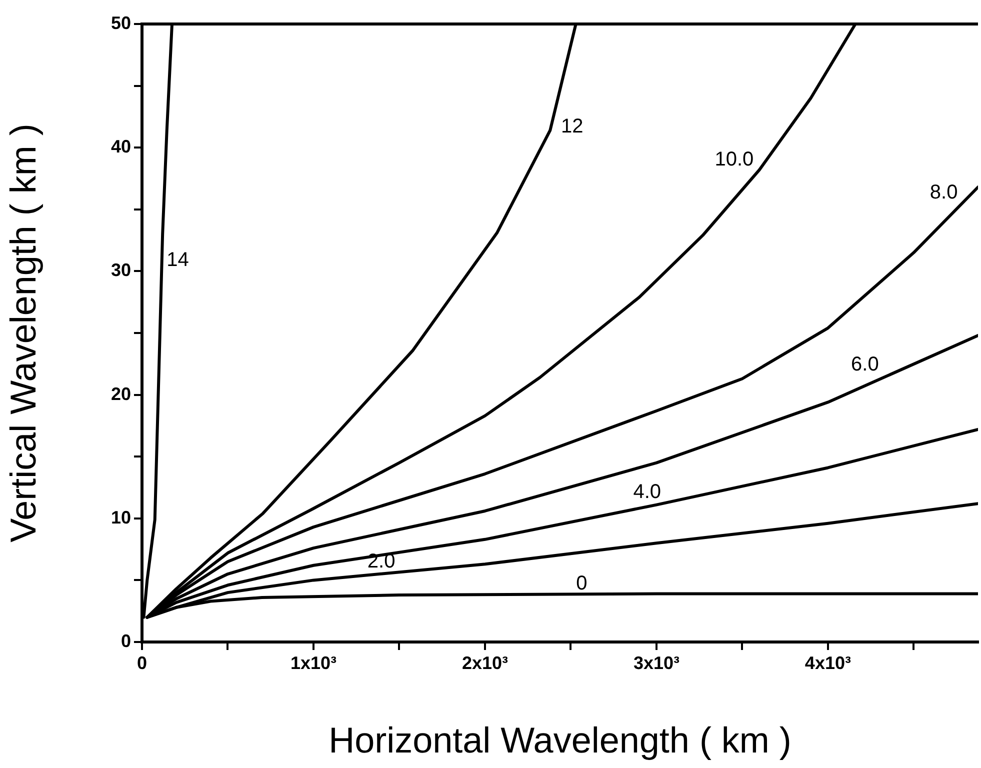  What do you see at coordinates (572, 127) in the screenshot?
I see `annotation: 12` at bounding box center [572, 127].